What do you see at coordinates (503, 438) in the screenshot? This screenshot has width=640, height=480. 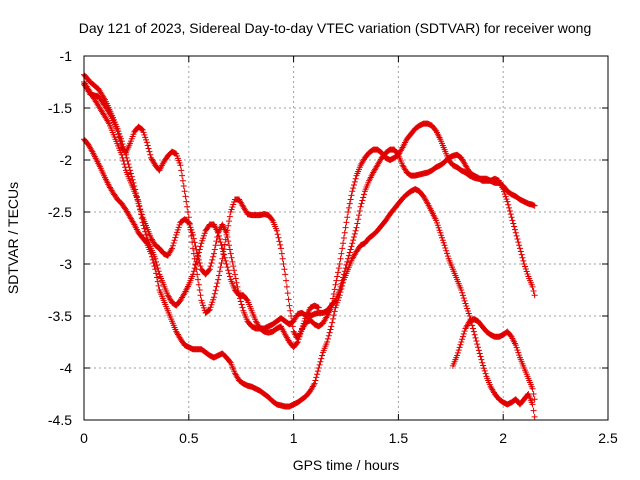 I see `x-tick-label: 2` at bounding box center [503, 438].